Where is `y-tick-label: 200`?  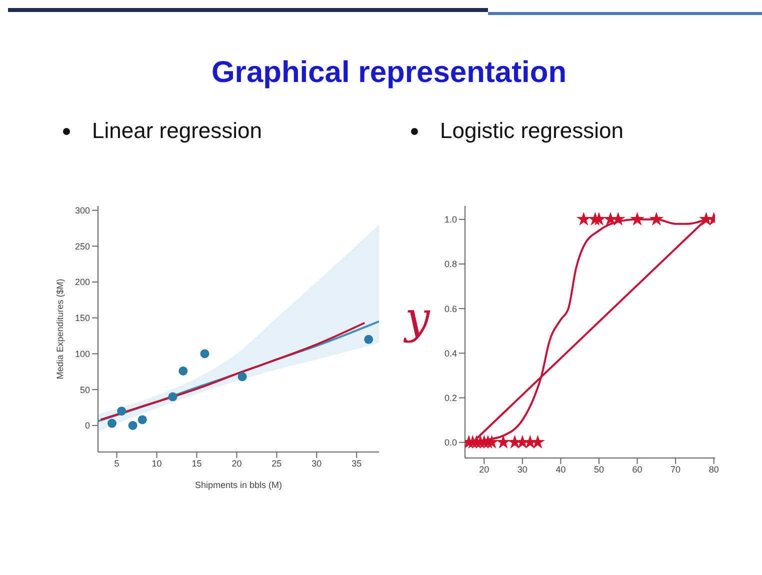
y-tick-label: 200 is located at coordinates (82, 282).